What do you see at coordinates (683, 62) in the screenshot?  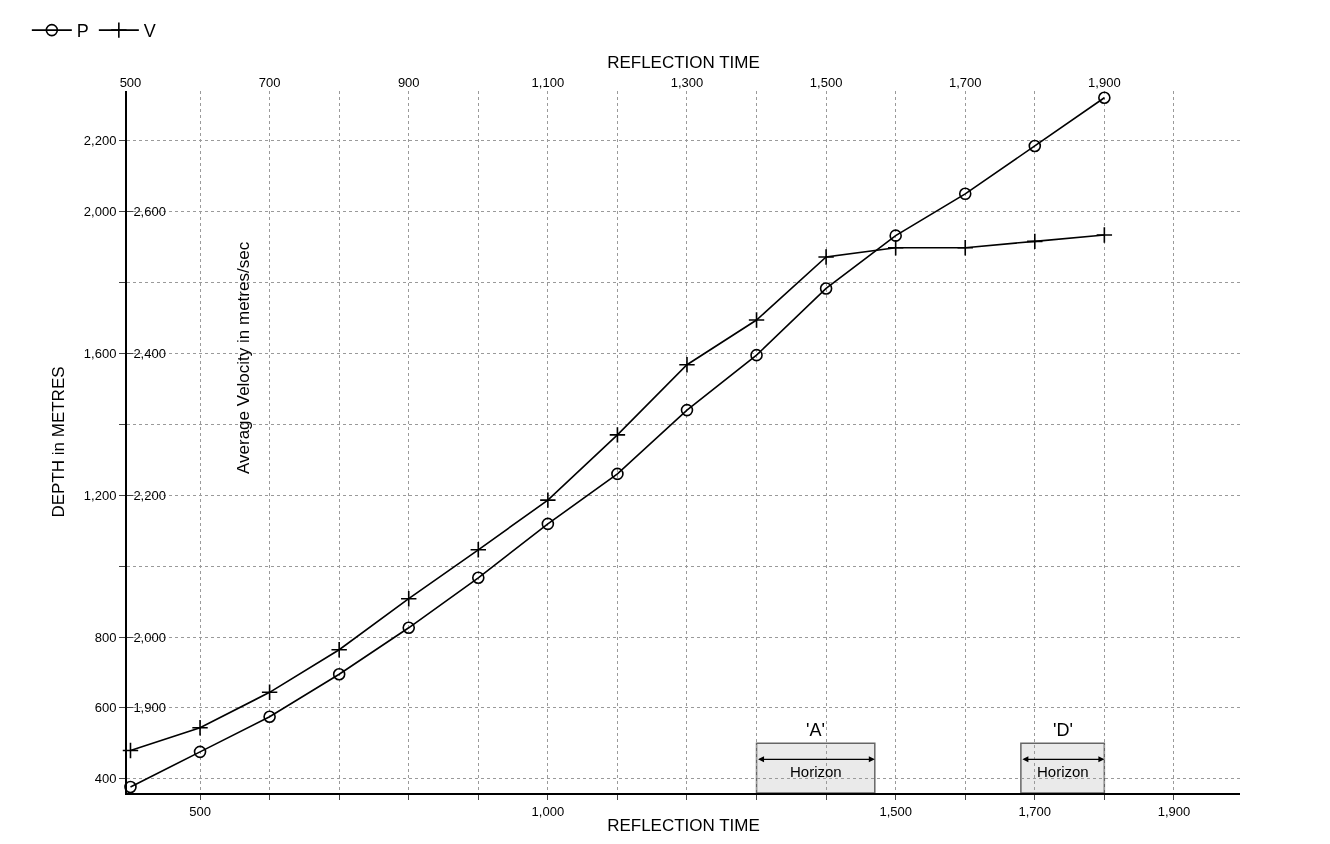 I see `x2-axis-title: REFLECTION TIME` at bounding box center [683, 62].